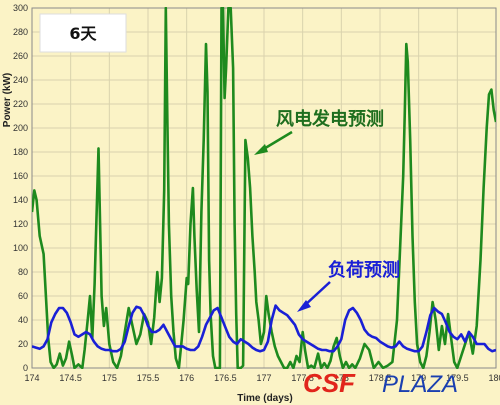  I want to click on x-tick-label: 175, so click(109, 378).